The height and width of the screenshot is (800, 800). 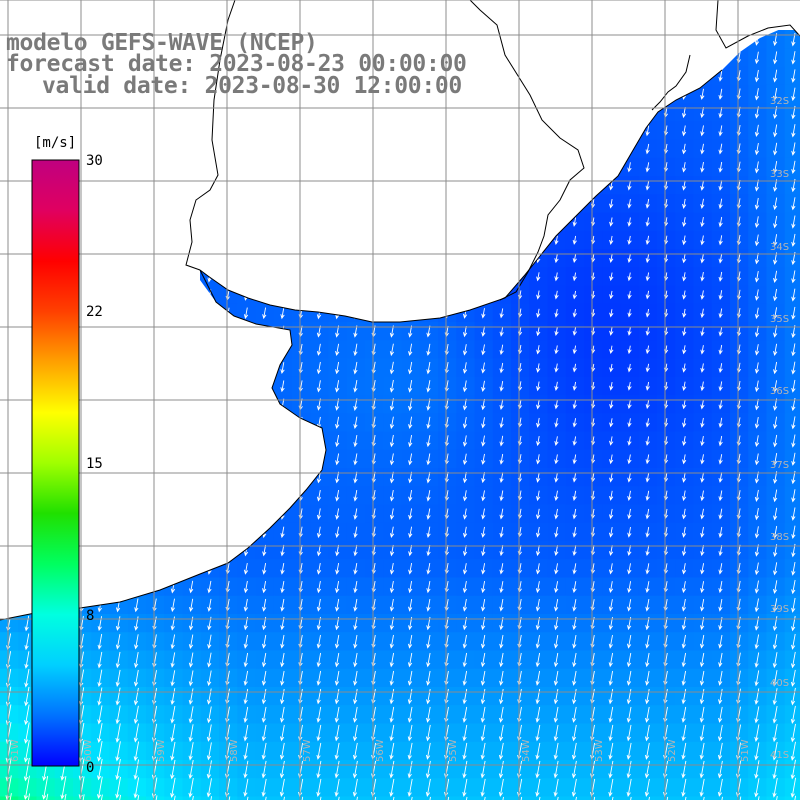 I want to click on colorbar-tick-label: 22, so click(x=94, y=312).